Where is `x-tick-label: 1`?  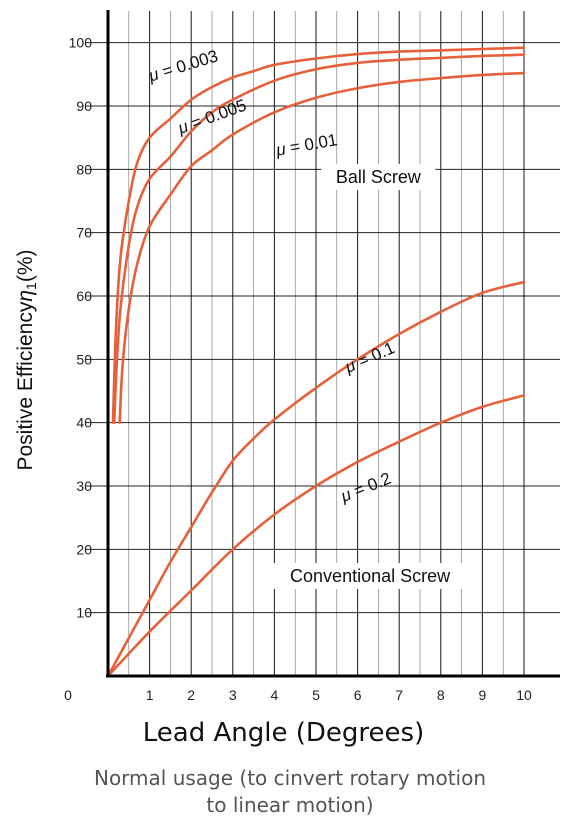
x-tick-label: 1 is located at coordinates (150, 695).